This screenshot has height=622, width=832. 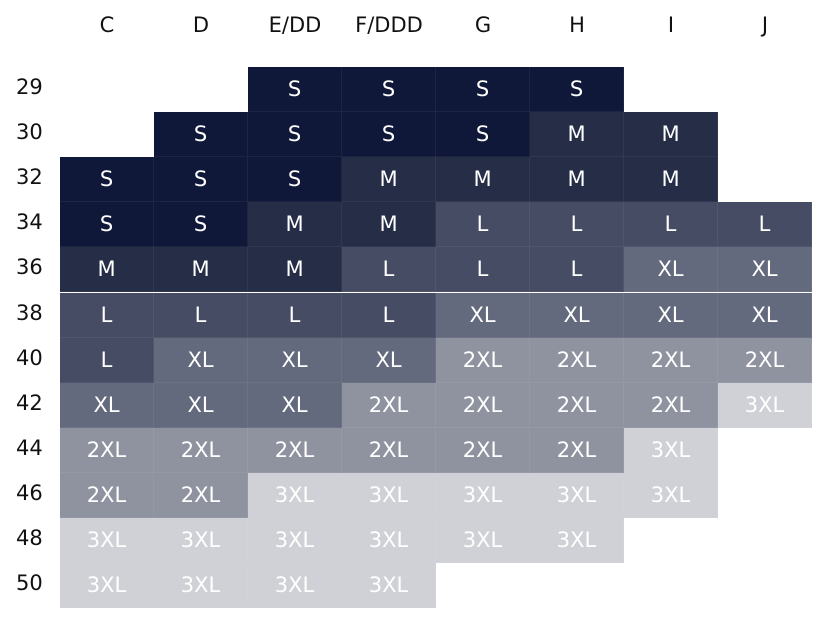 What do you see at coordinates (577, 25) in the screenshot?
I see `cup-size-header: H` at bounding box center [577, 25].